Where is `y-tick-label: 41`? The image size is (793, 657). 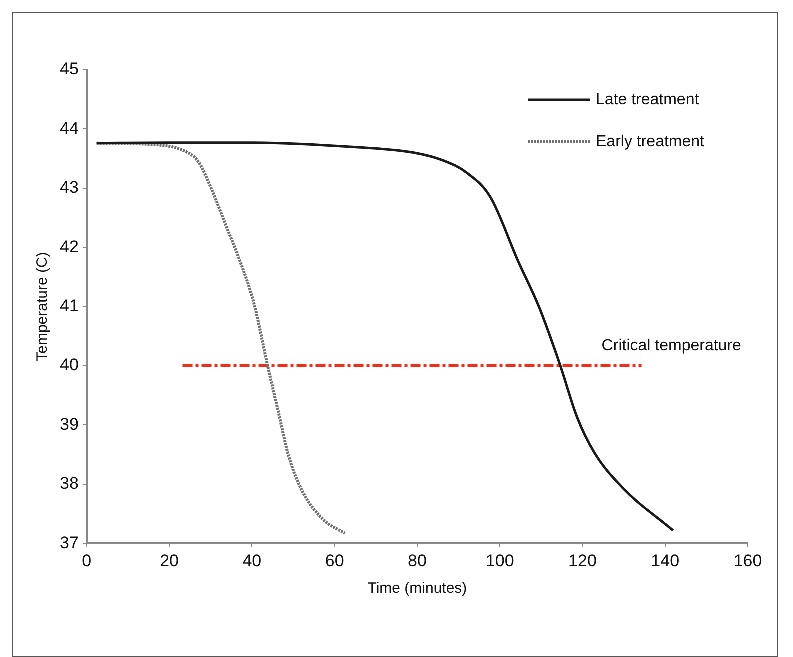
y-tick-label: 41 is located at coordinates (69, 306).